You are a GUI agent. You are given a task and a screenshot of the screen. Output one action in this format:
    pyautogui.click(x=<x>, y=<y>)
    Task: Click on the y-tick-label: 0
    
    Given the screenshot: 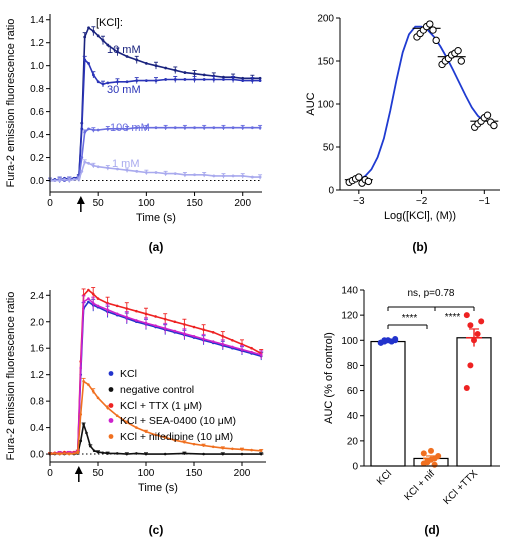 What is the action you would take?
    pyautogui.click(x=355, y=467)
    